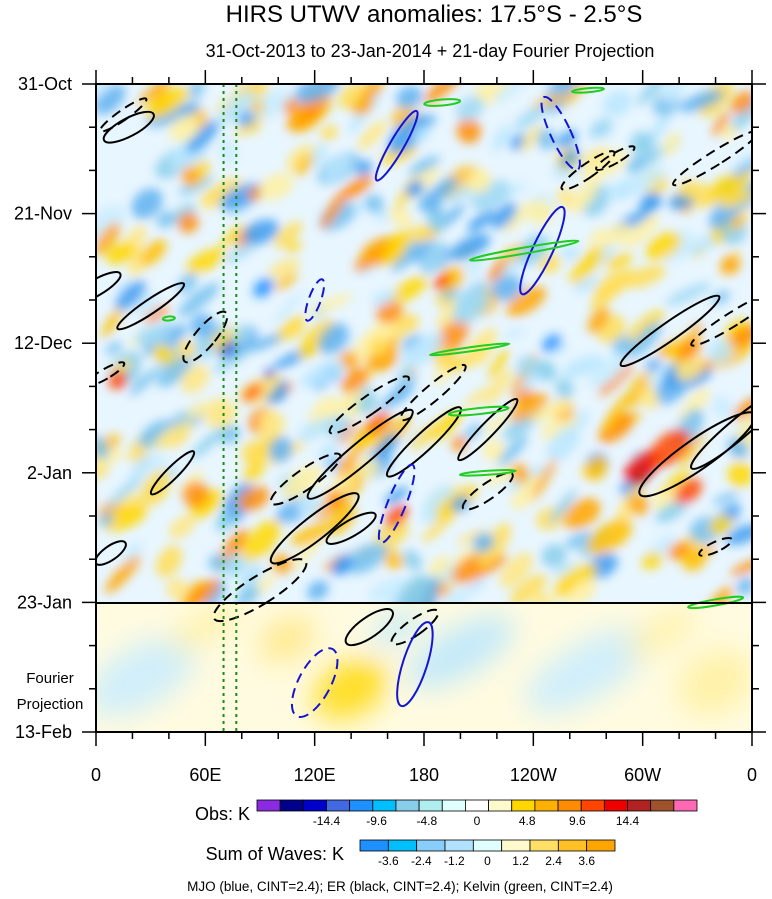 This screenshot has height=899, width=772. What do you see at coordinates (642, 775) in the screenshot?
I see `x-tick-label: 60W` at bounding box center [642, 775].